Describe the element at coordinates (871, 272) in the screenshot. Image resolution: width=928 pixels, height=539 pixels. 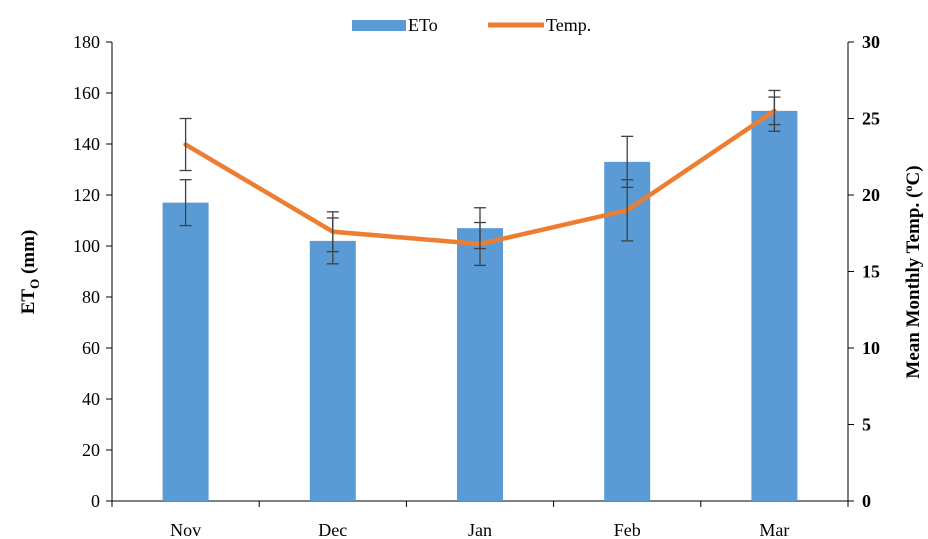
I see `y2-tick-label: 15` at that location.